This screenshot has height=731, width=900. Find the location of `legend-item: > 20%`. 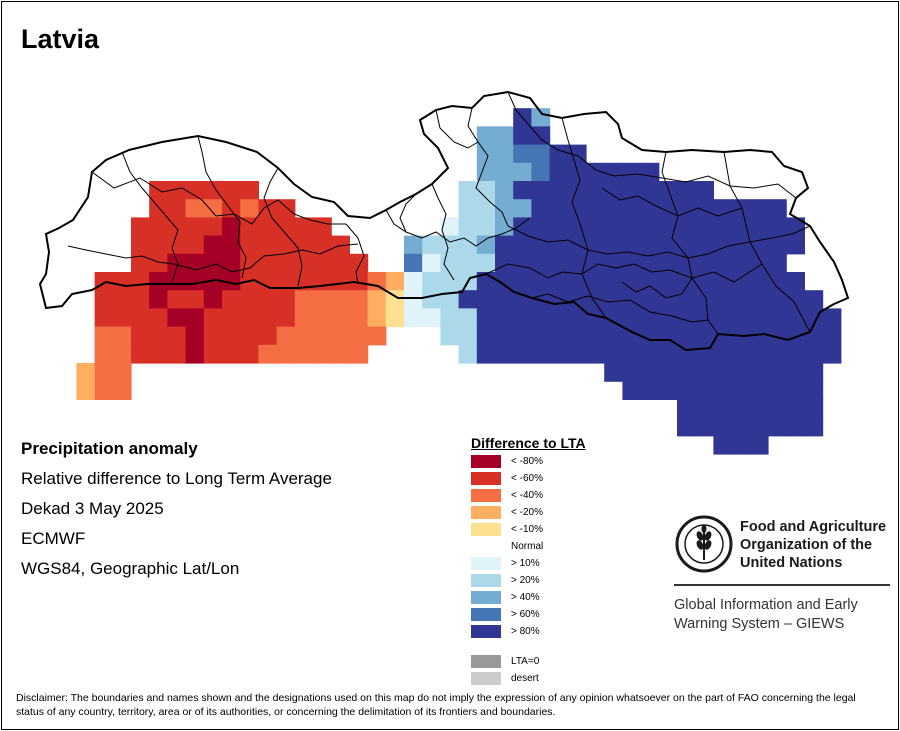

legend-item: > 20% is located at coordinates (505, 580).